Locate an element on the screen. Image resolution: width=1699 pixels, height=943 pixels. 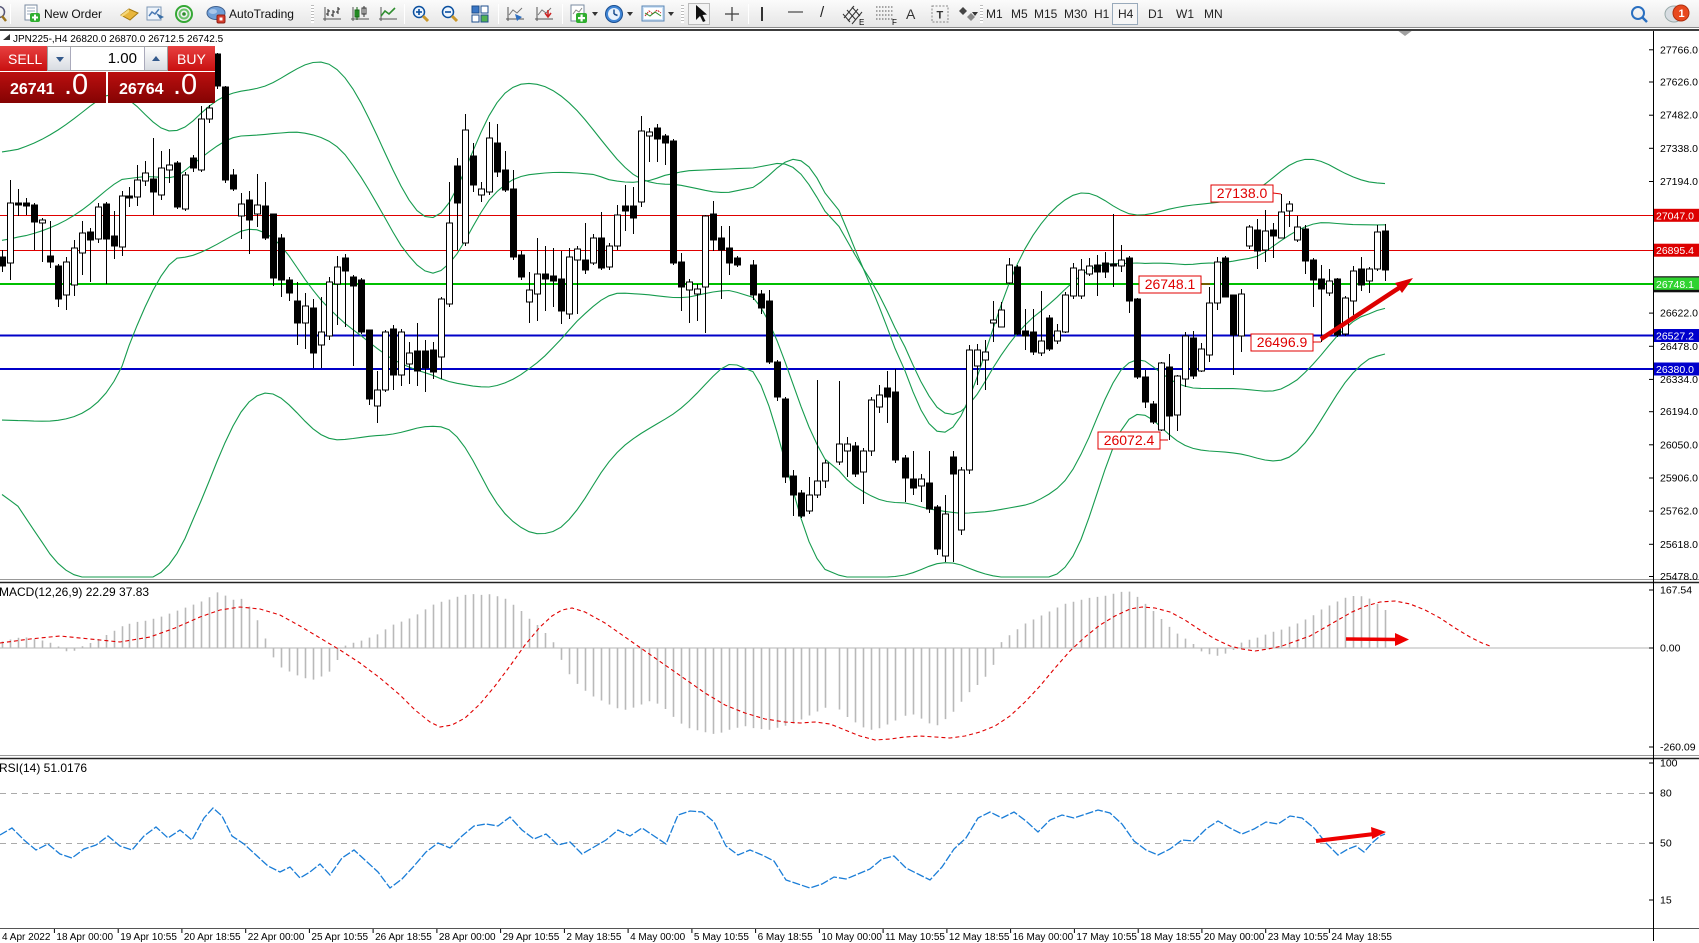
svg-text: 29 Apr 10:55 is located at coordinates (531, 937).